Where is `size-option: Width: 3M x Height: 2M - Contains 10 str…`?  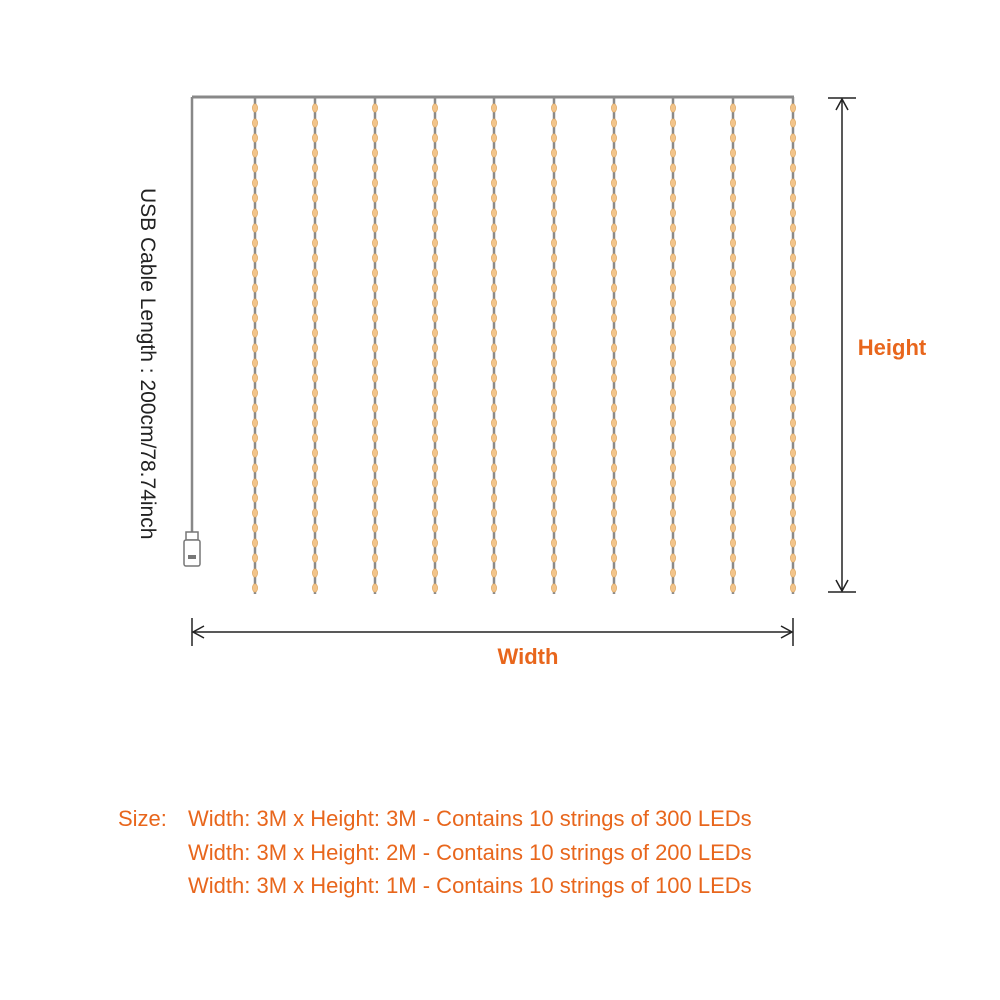 size-option: Width: 3M x Height: 2M - Contains 10 str… is located at coordinates (470, 852).